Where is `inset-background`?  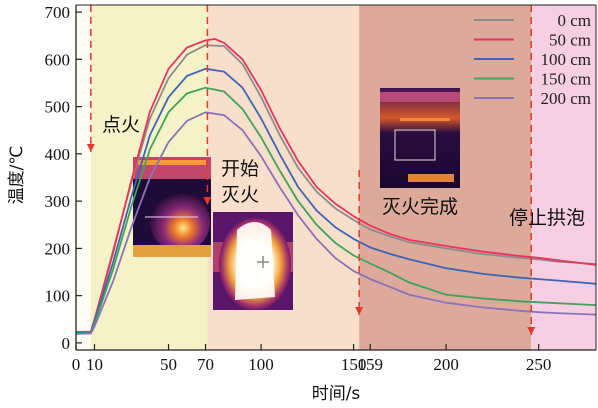 inset-background is located at coordinates (420, 138).